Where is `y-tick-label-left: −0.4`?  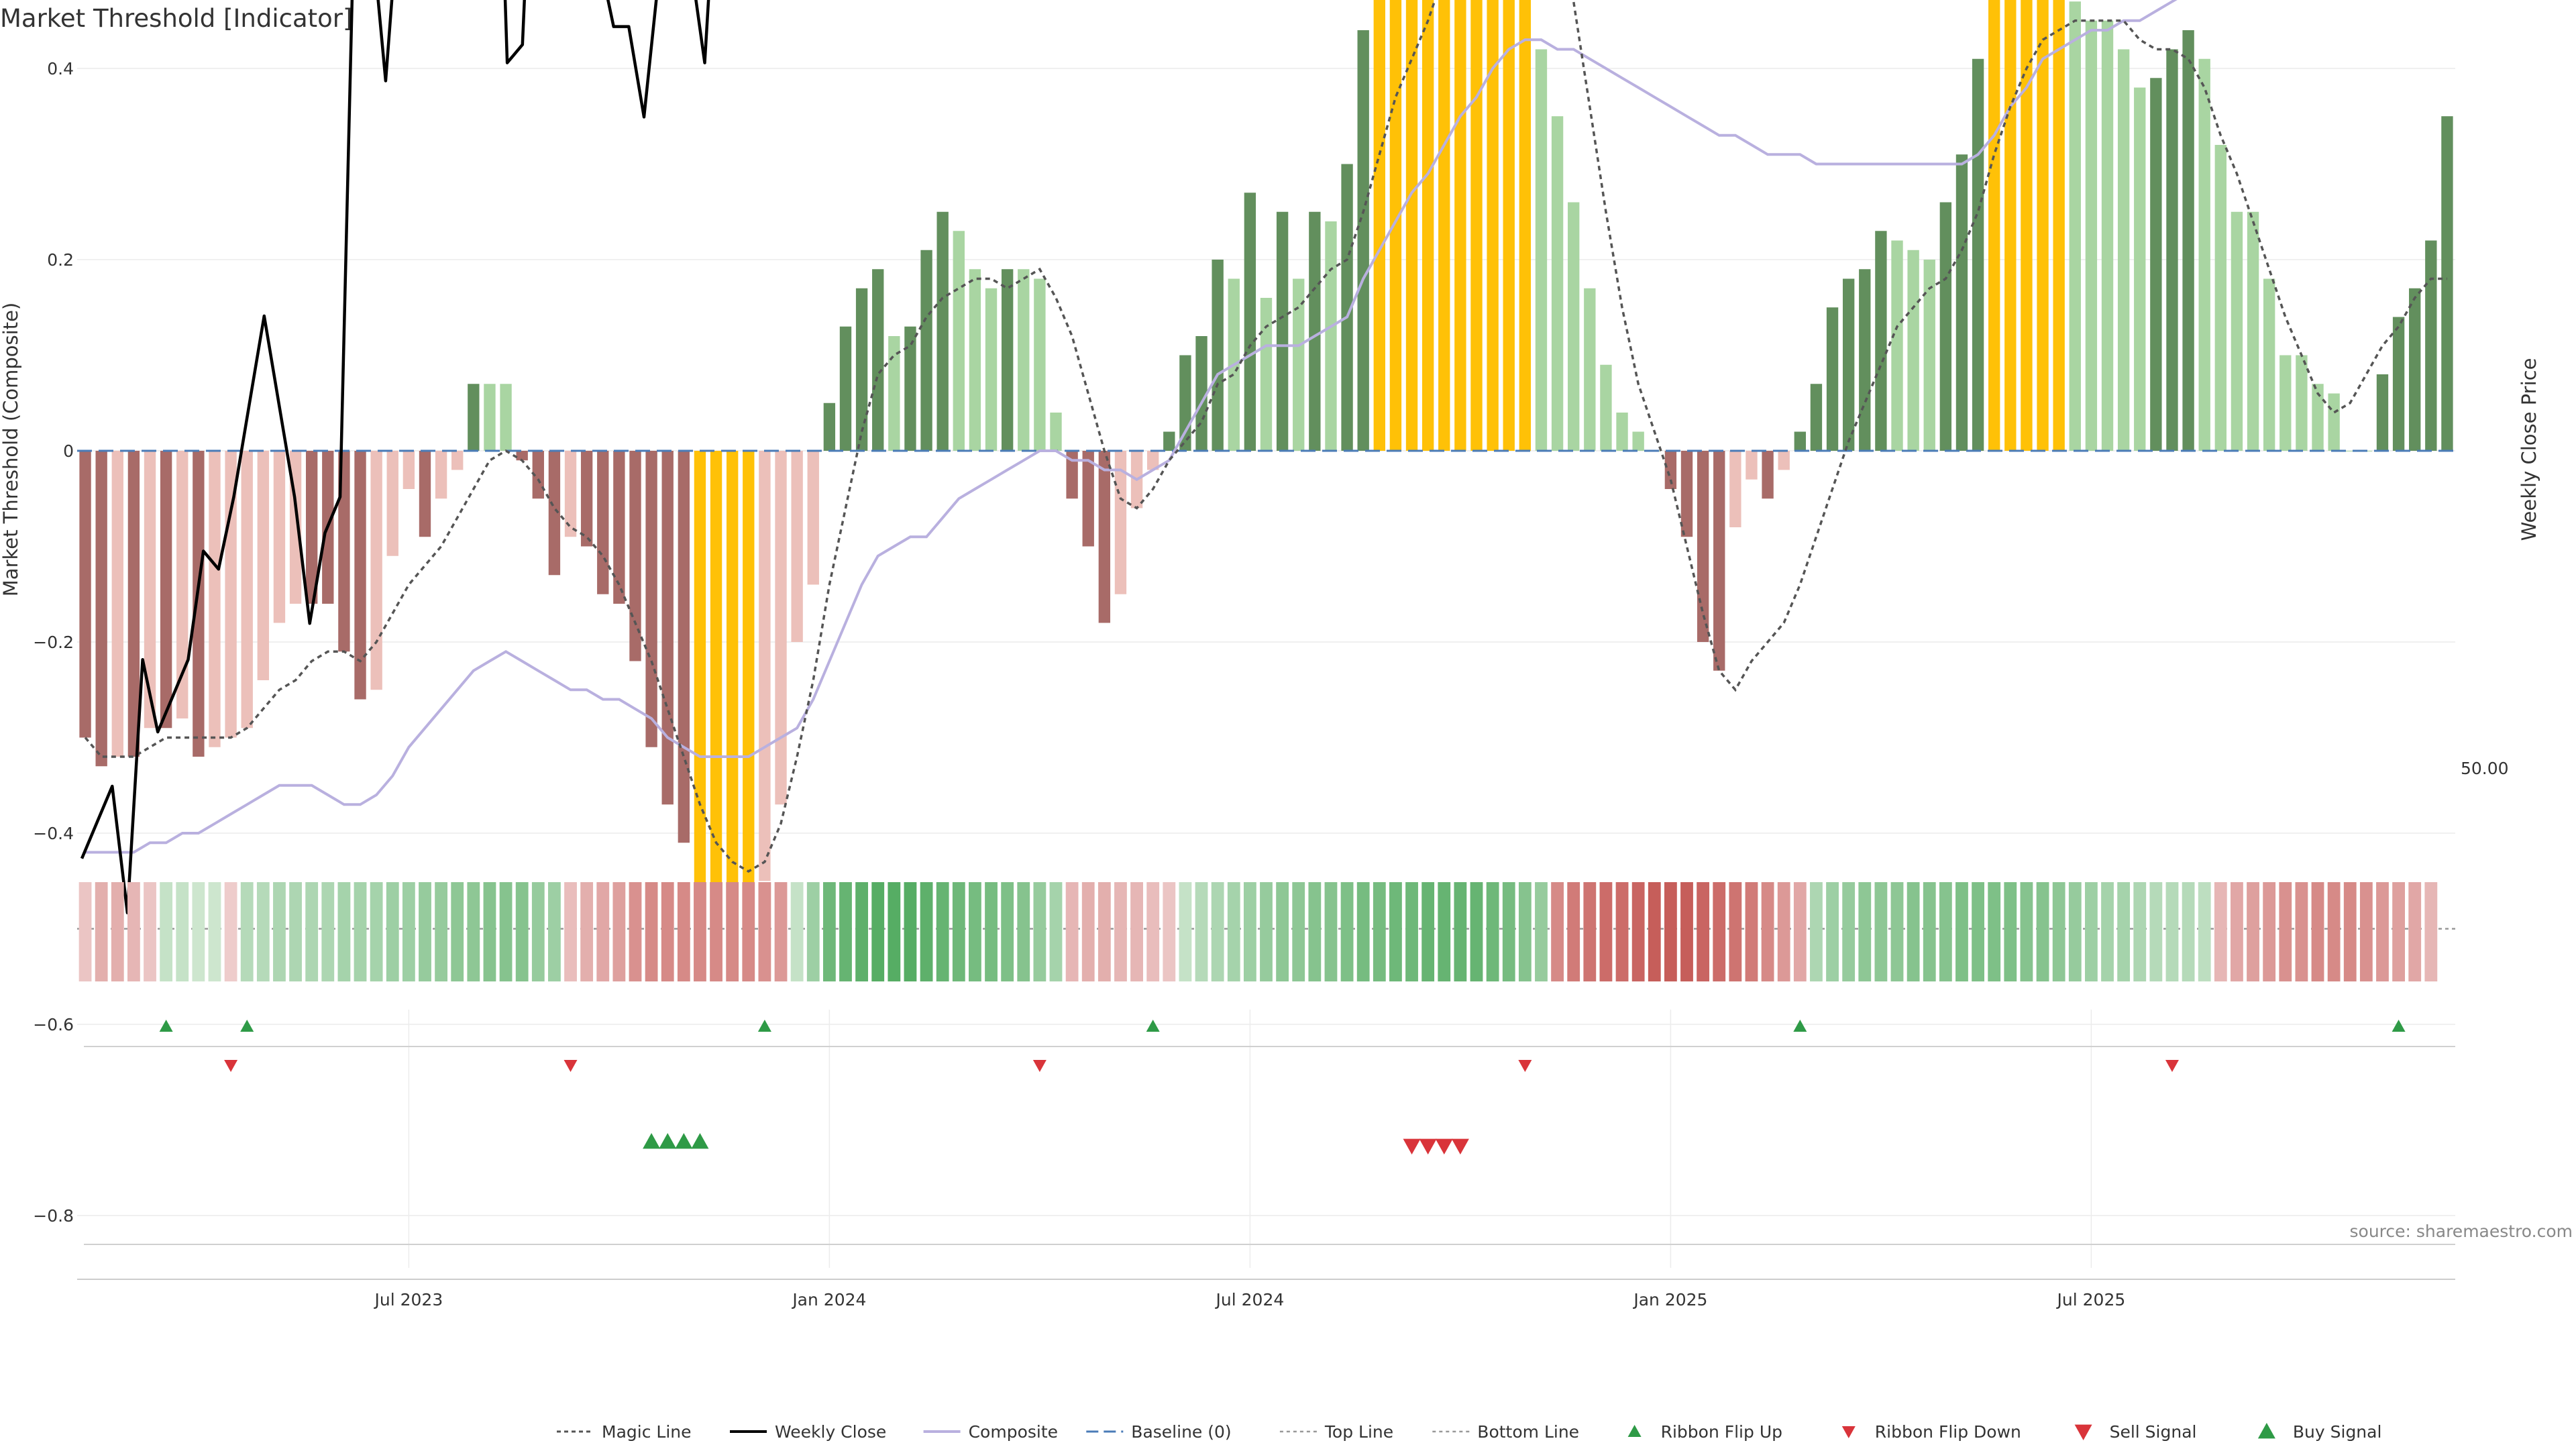
y-tick-label-left: −0.4 is located at coordinates (53, 833).